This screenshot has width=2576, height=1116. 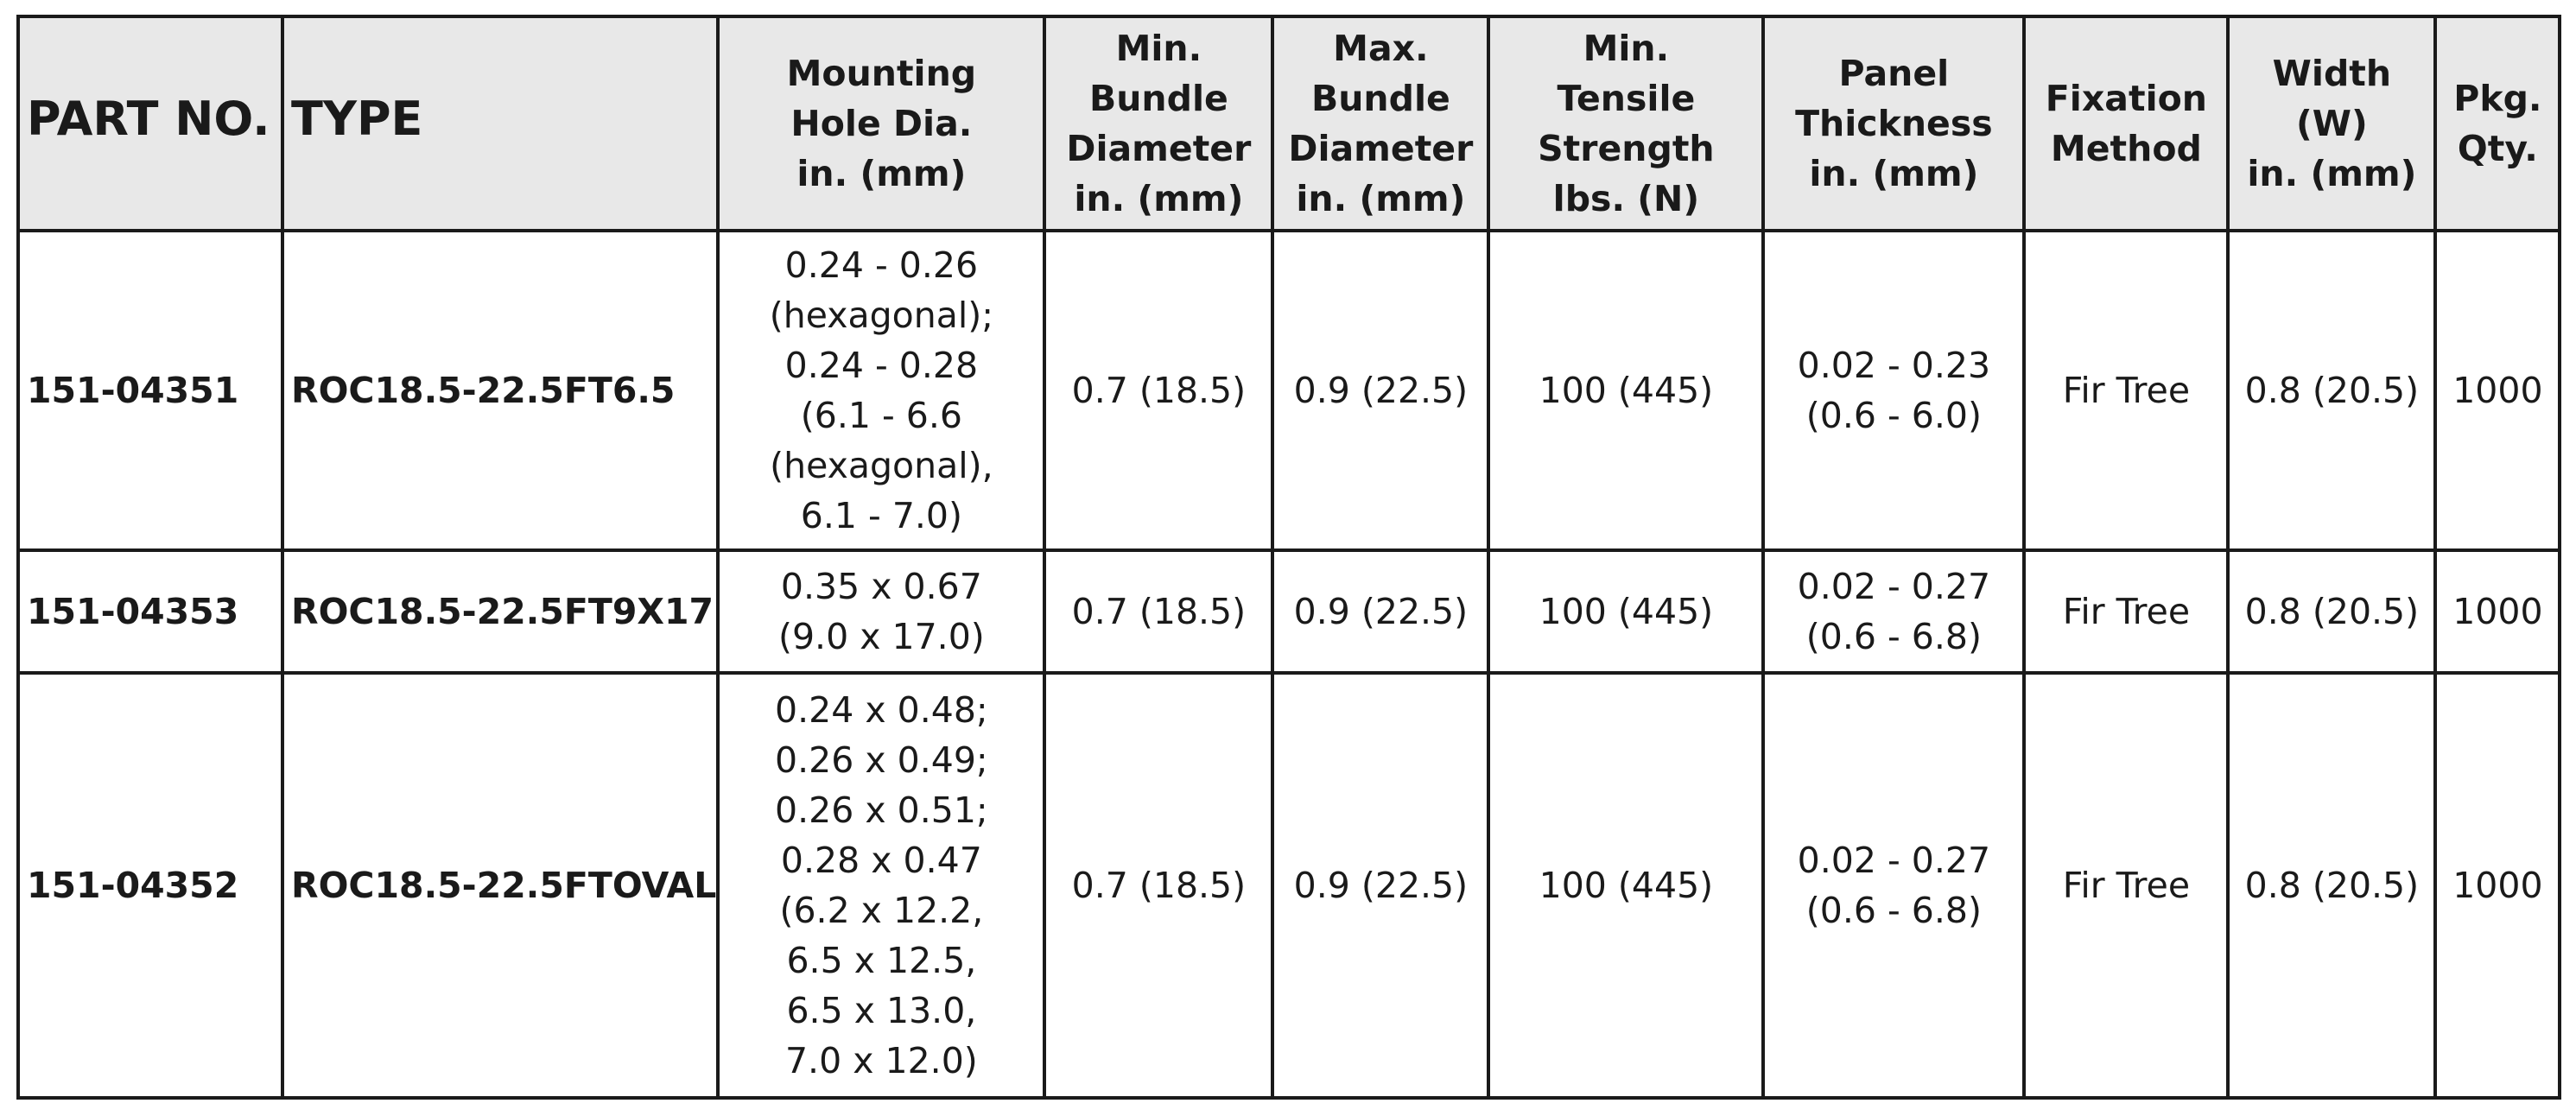 What do you see at coordinates (150, 123) in the screenshot?
I see `header-part-no: PART NO.` at bounding box center [150, 123].